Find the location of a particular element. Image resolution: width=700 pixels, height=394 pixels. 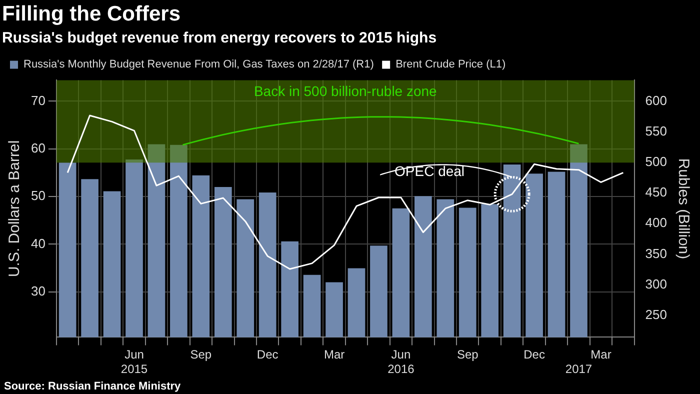

y2-tick-label: 550 is located at coordinates (656, 131).